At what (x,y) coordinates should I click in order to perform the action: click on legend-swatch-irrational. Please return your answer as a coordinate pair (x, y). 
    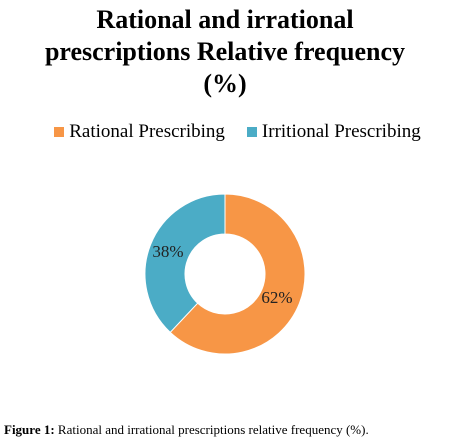
    Looking at the image, I should click on (251, 132).